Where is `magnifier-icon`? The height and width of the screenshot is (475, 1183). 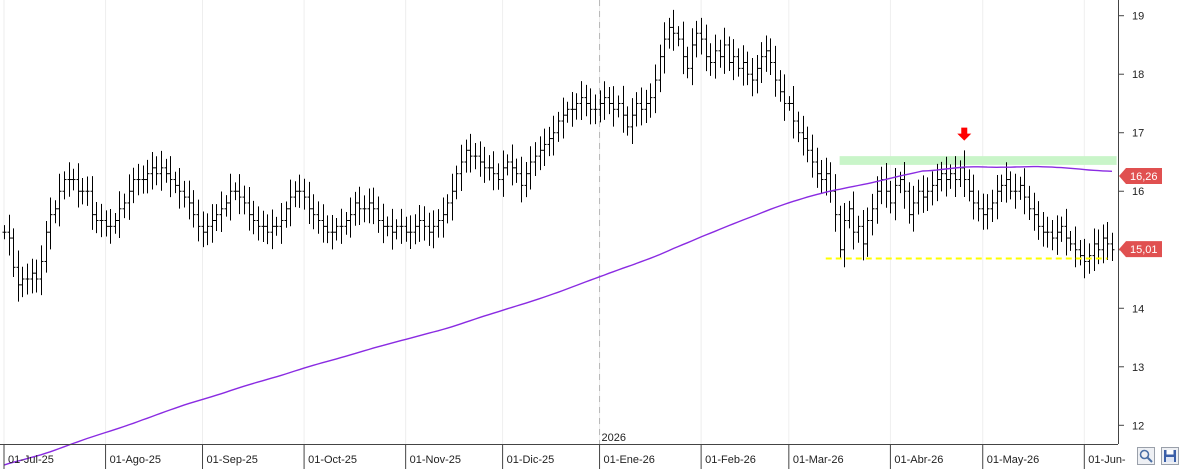 magnifier-icon is located at coordinates (1146, 456).